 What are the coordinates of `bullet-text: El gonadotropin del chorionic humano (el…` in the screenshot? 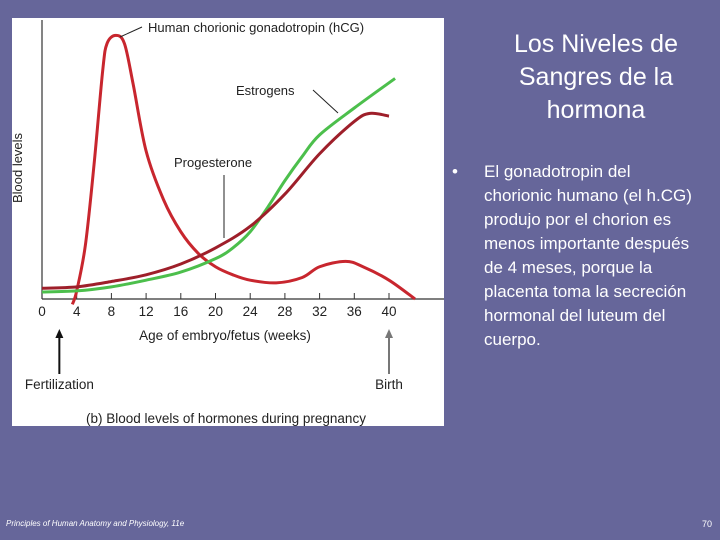 It's located at (588, 255).